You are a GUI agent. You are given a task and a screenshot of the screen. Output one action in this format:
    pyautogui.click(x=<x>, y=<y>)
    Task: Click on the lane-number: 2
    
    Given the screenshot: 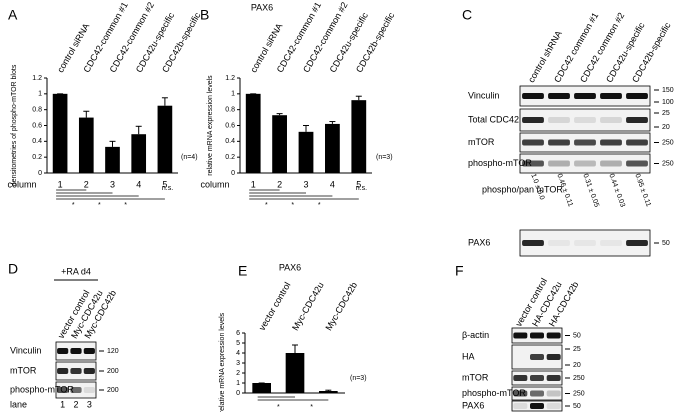 What is the action you would take?
    pyautogui.click(x=75, y=404)
    